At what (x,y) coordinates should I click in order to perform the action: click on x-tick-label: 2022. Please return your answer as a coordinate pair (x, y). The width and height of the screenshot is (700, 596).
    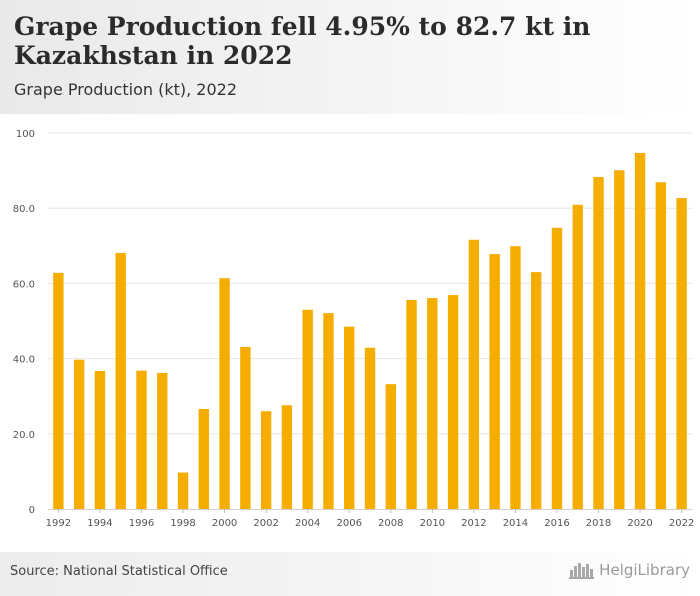
    Looking at the image, I should click on (681, 523).